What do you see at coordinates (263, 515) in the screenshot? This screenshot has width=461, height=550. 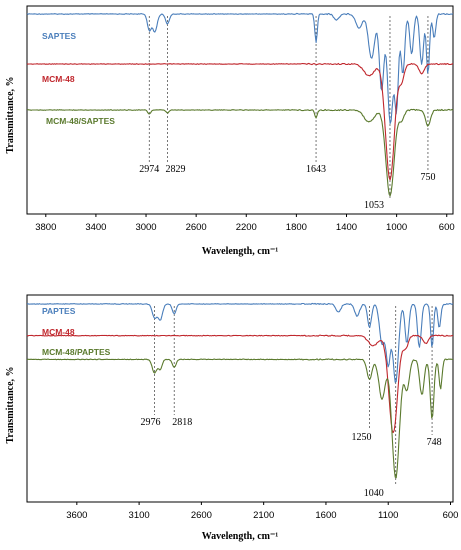 I see `x-tick-label: 2100` at bounding box center [263, 515].